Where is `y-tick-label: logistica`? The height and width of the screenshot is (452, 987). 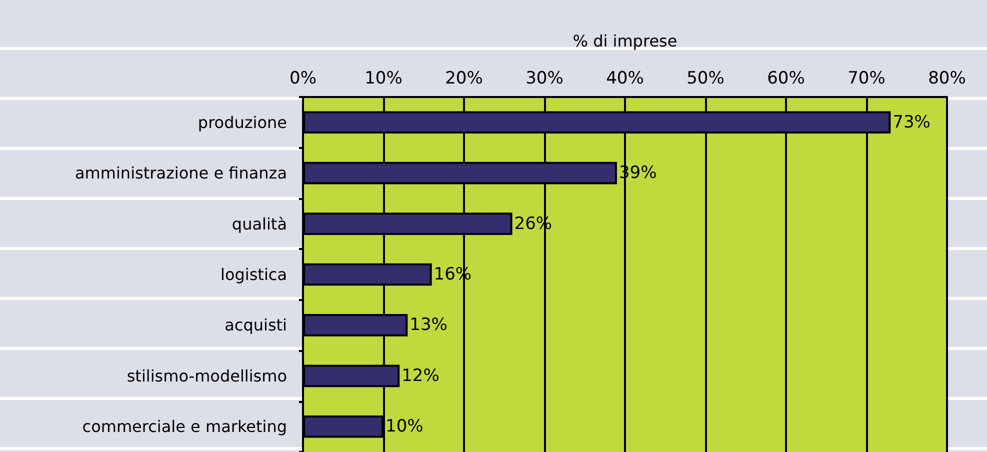
y-tick-label: logistica is located at coordinates (253, 274).